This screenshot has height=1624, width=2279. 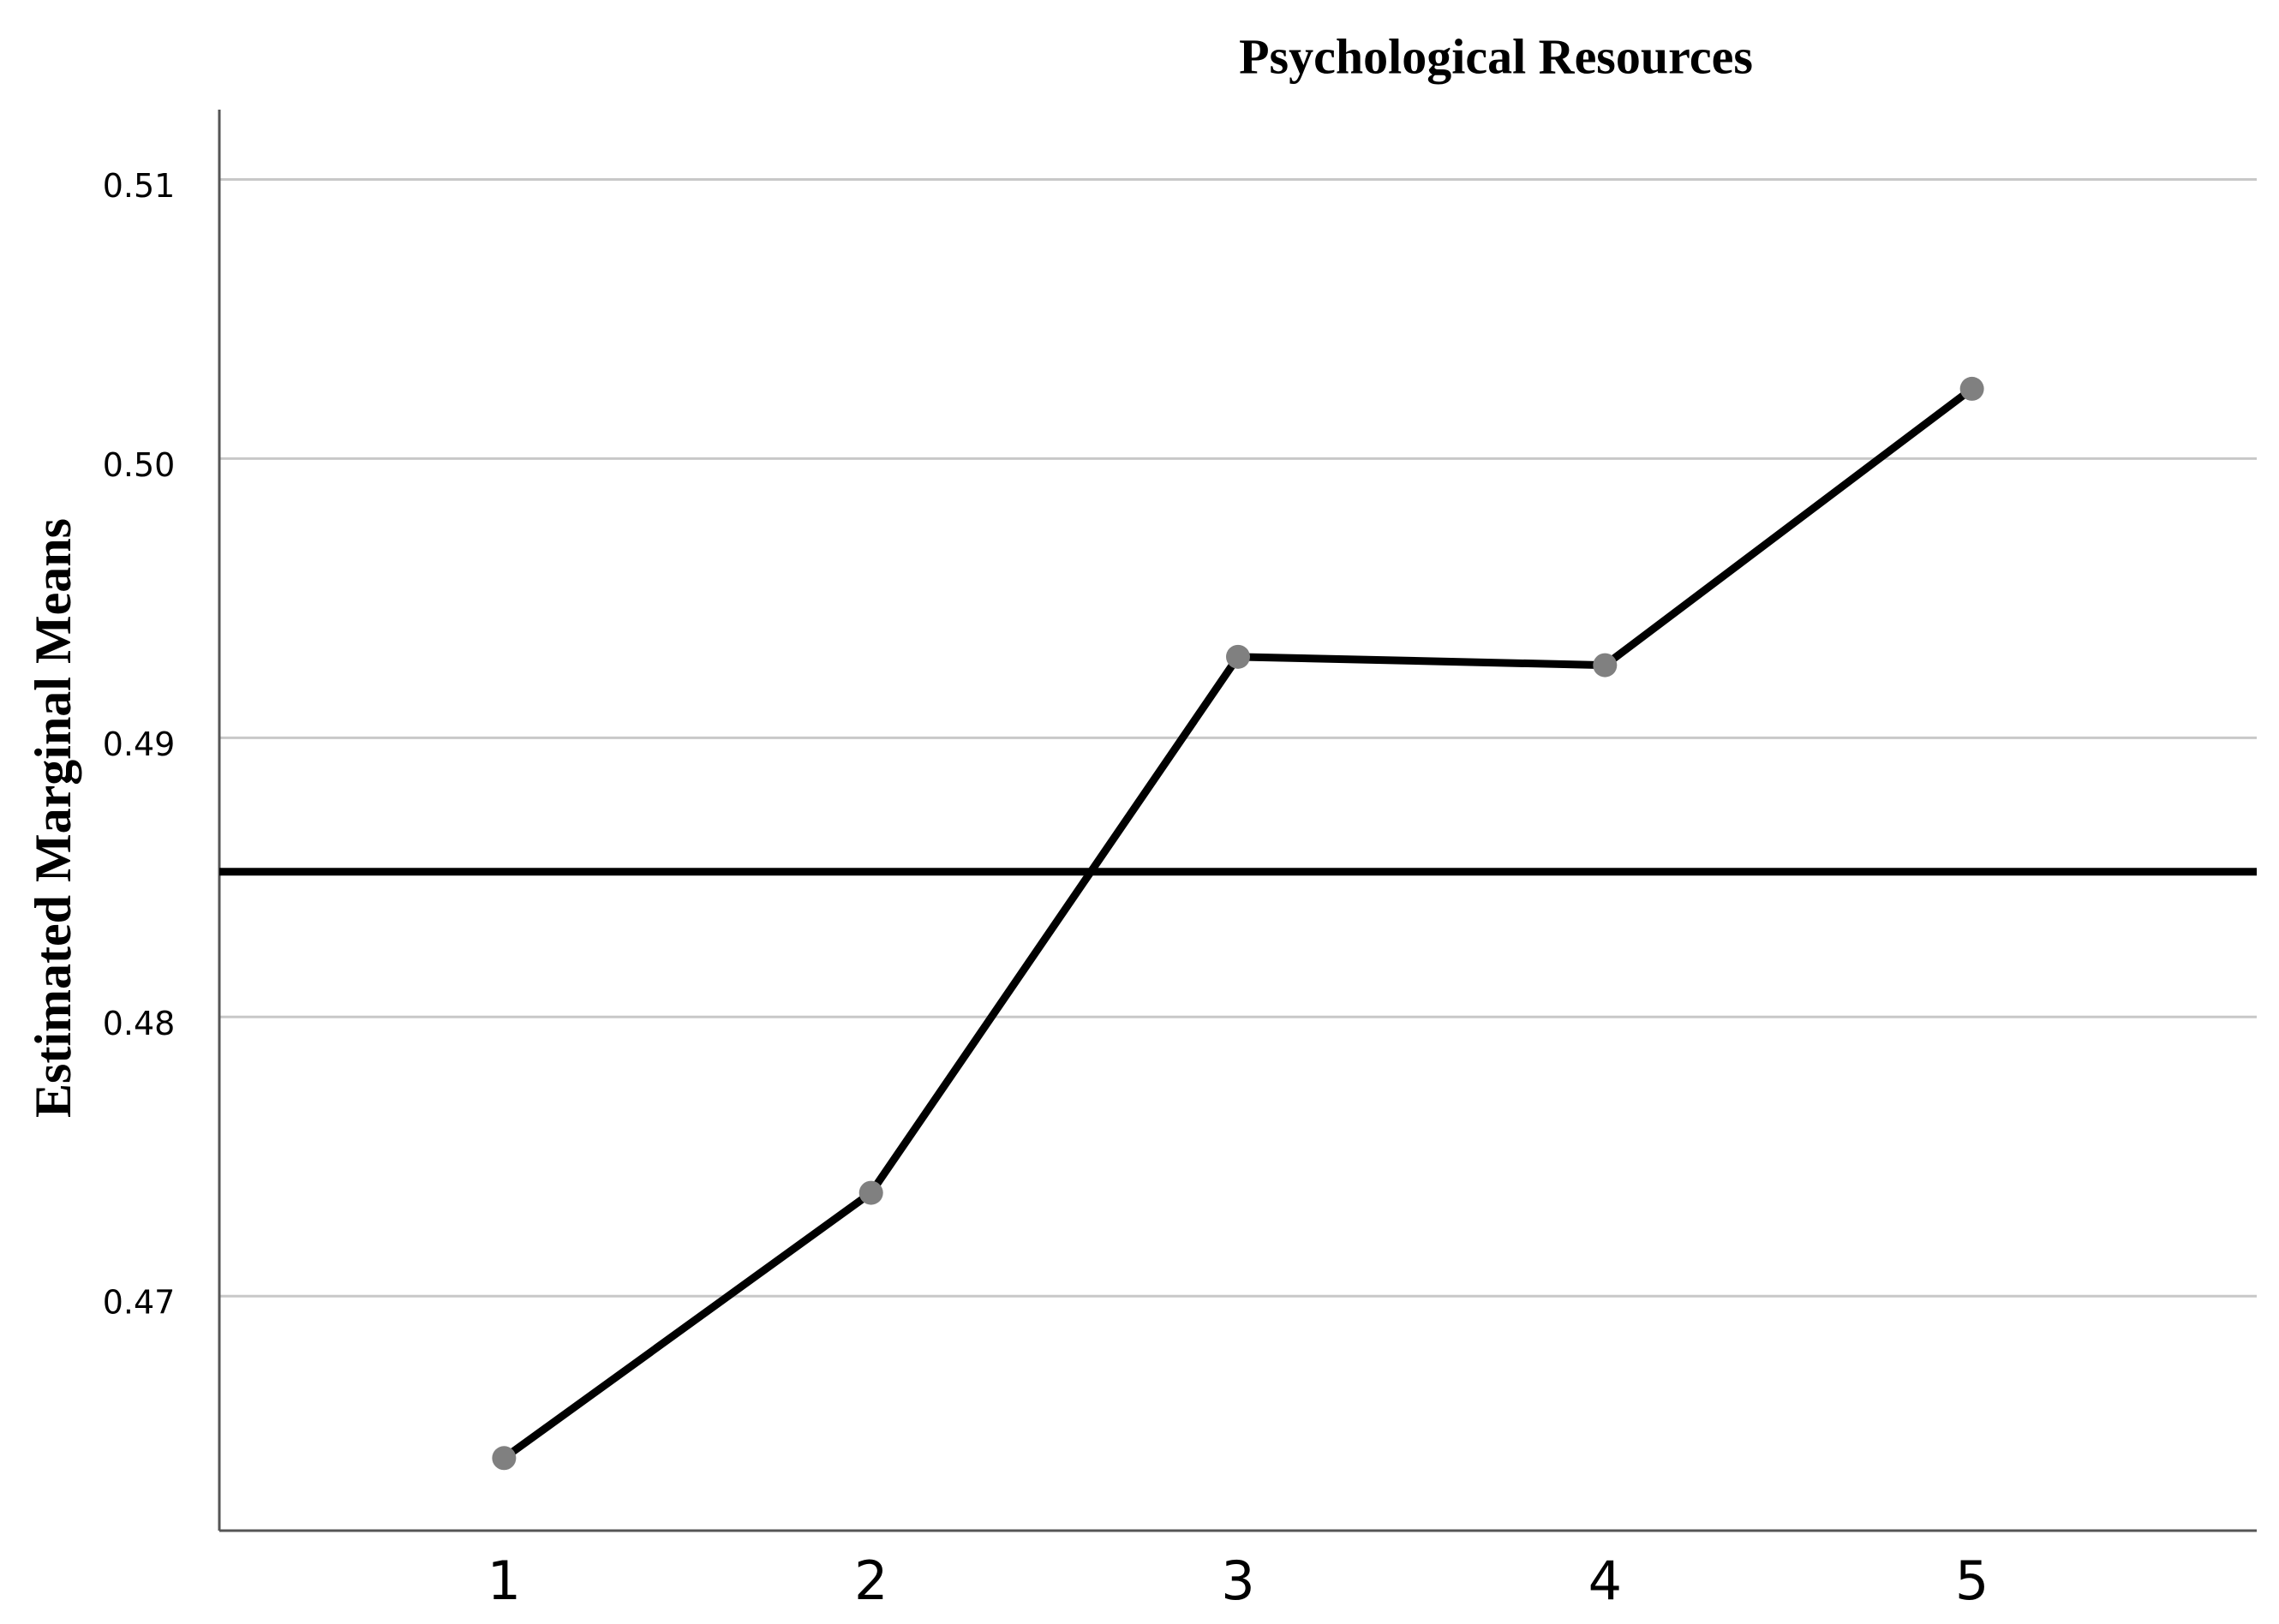 What do you see at coordinates (139, 465) in the screenshot?
I see `y-tick-label: 0.50` at bounding box center [139, 465].